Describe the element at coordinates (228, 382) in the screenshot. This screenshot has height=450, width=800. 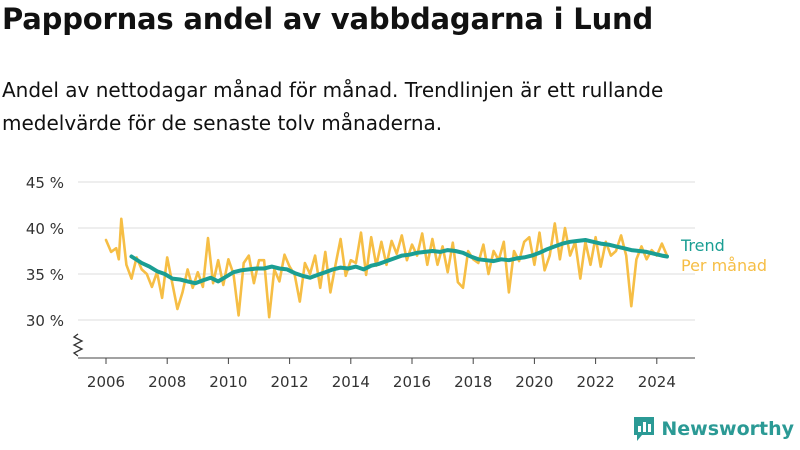
I see `x-tick-label: 2010` at that location.